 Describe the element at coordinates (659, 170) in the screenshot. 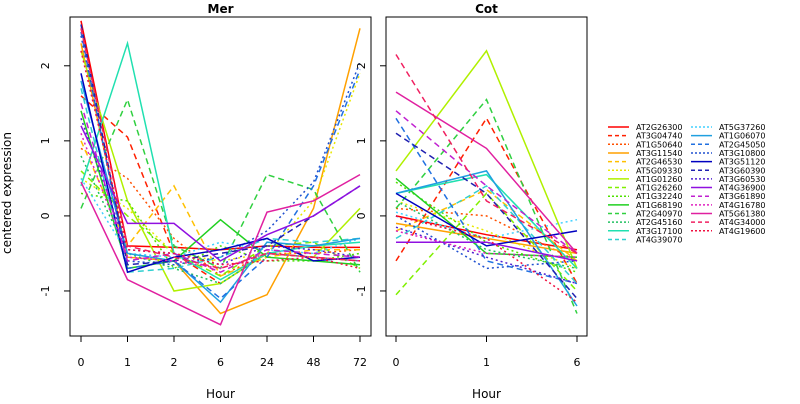

I see `legend-label: AT5G09330` at that location.